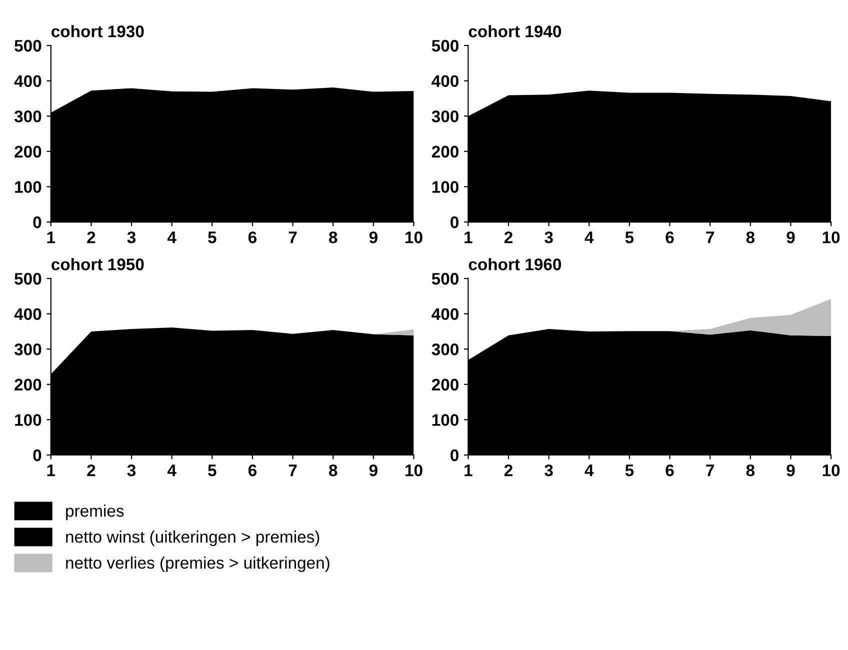  I want to click on chart-title: cohort 1940, so click(515, 31).